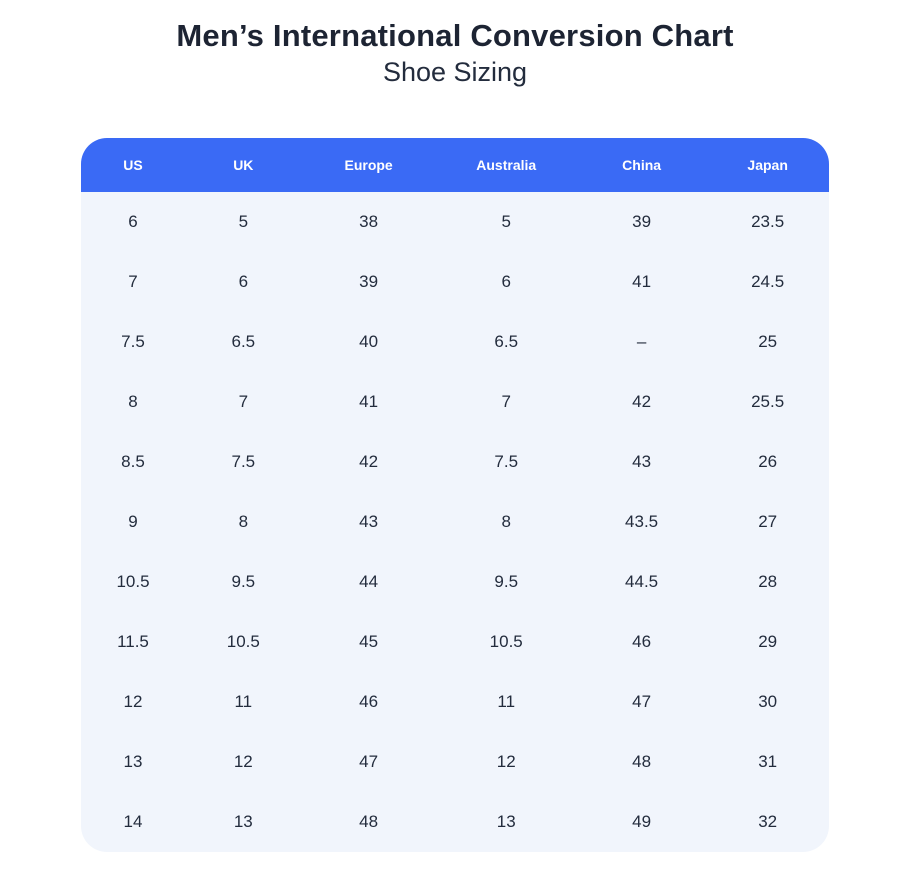  What do you see at coordinates (506, 164) in the screenshot?
I see `column-header-australia: Australia` at bounding box center [506, 164].